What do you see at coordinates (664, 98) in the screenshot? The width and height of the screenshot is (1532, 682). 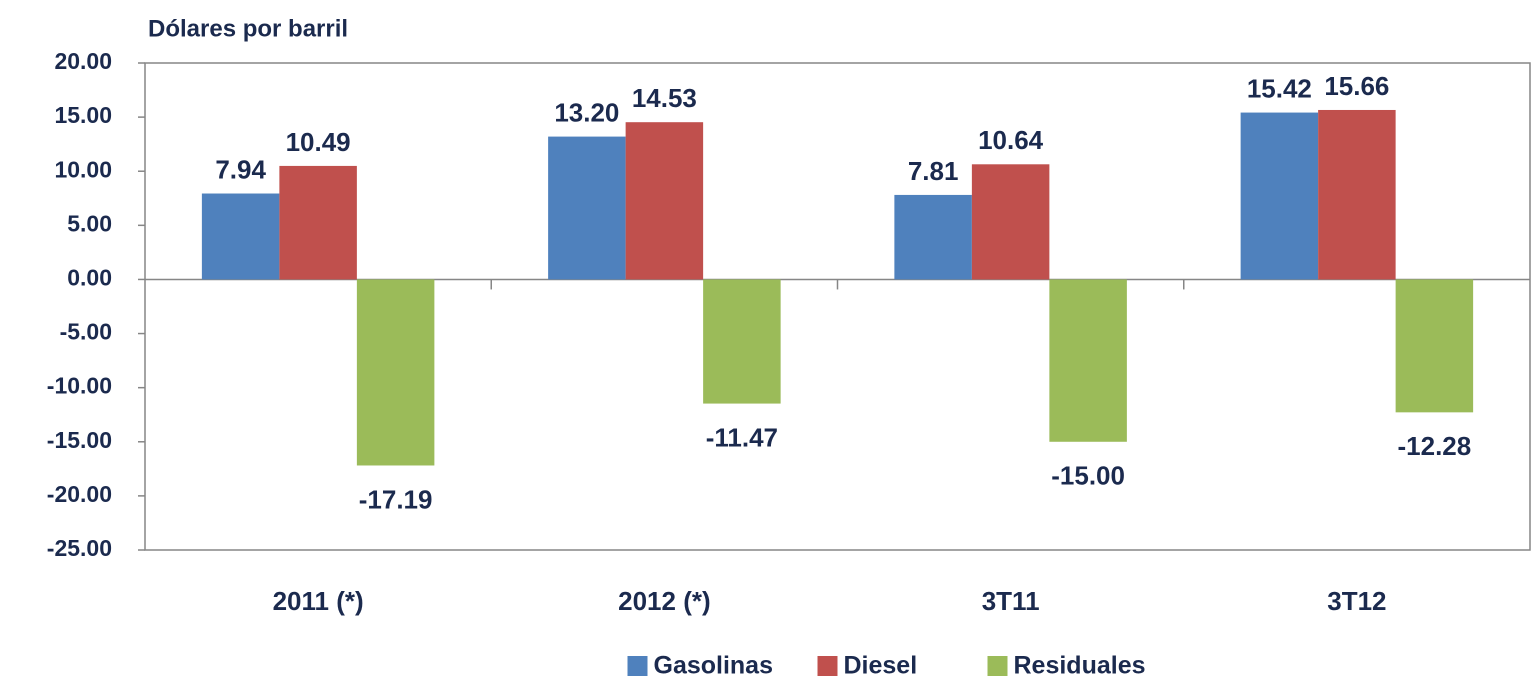 I see `data-label: 14.53` at bounding box center [664, 98].